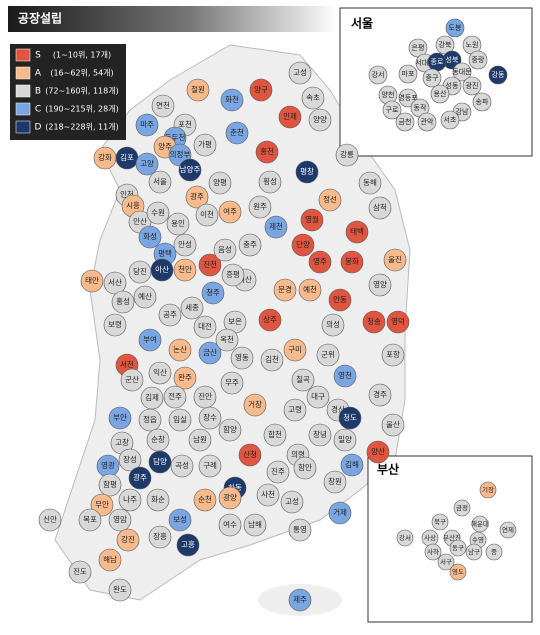 The width and height of the screenshot is (540, 635). Describe the element at coordinates (313, 97) in the screenshot. I see `region-label: 속초` at that location.